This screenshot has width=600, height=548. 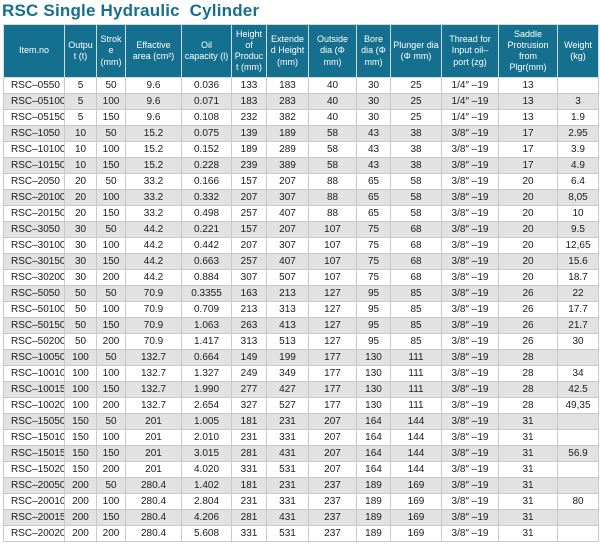 What do you see at coordinates (206, 149) in the screenshot?
I see `cell-oil-capacity: 0.152` at bounding box center [206, 149].